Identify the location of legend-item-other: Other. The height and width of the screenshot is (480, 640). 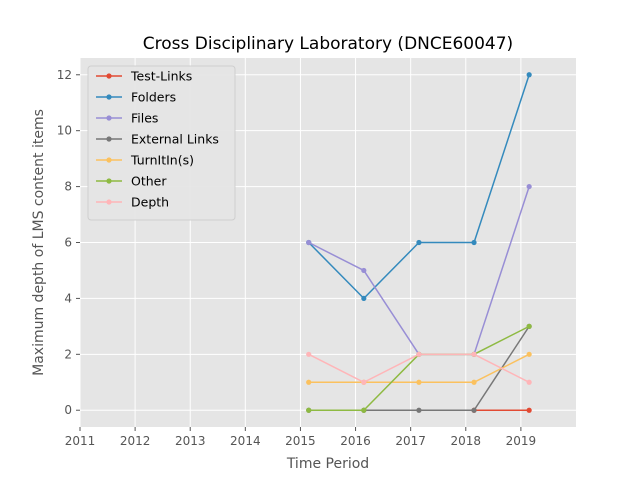
(131, 181).